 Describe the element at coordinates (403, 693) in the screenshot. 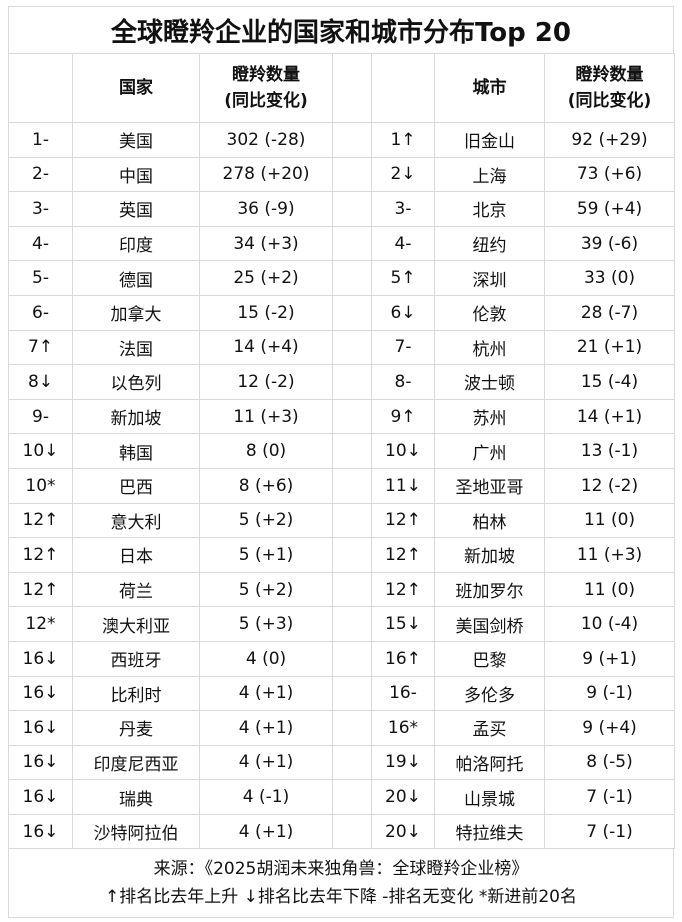

I see `city-rank: 16-` at that location.